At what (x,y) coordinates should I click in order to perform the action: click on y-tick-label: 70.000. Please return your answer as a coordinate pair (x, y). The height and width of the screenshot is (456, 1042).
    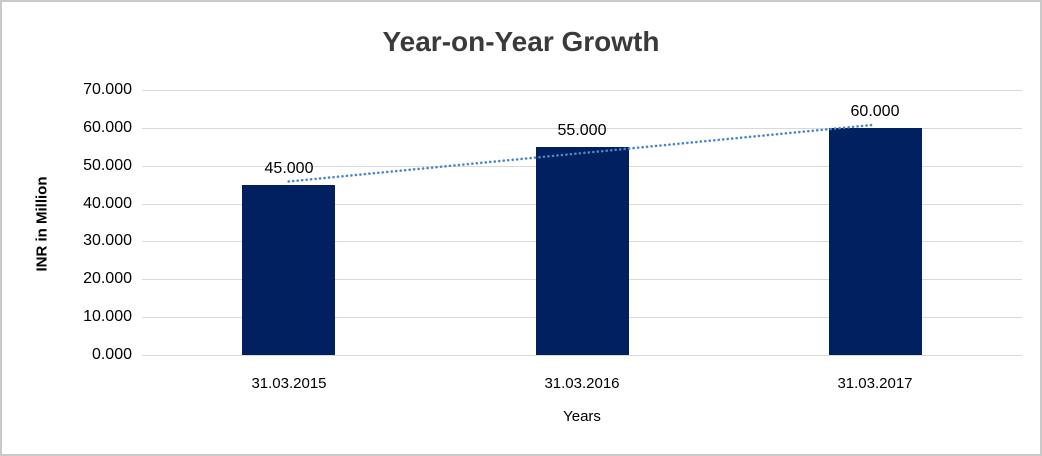
    Looking at the image, I should click on (107, 89).